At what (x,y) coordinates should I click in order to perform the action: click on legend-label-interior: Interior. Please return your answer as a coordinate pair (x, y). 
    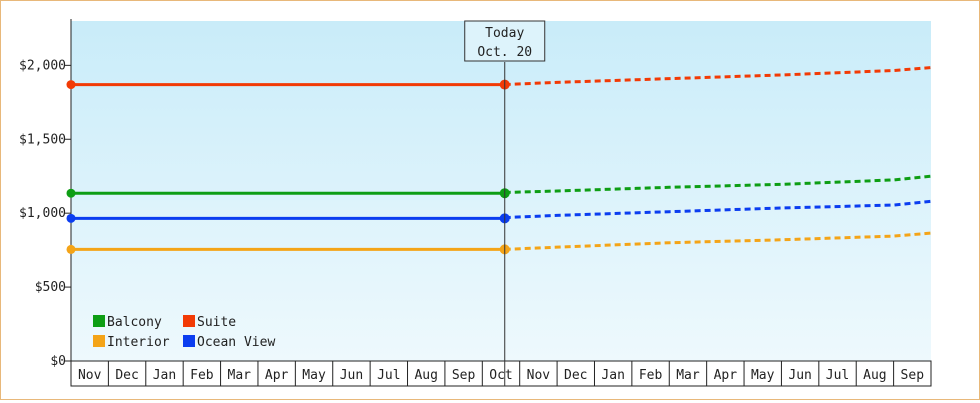
    Looking at the image, I should click on (138, 342).